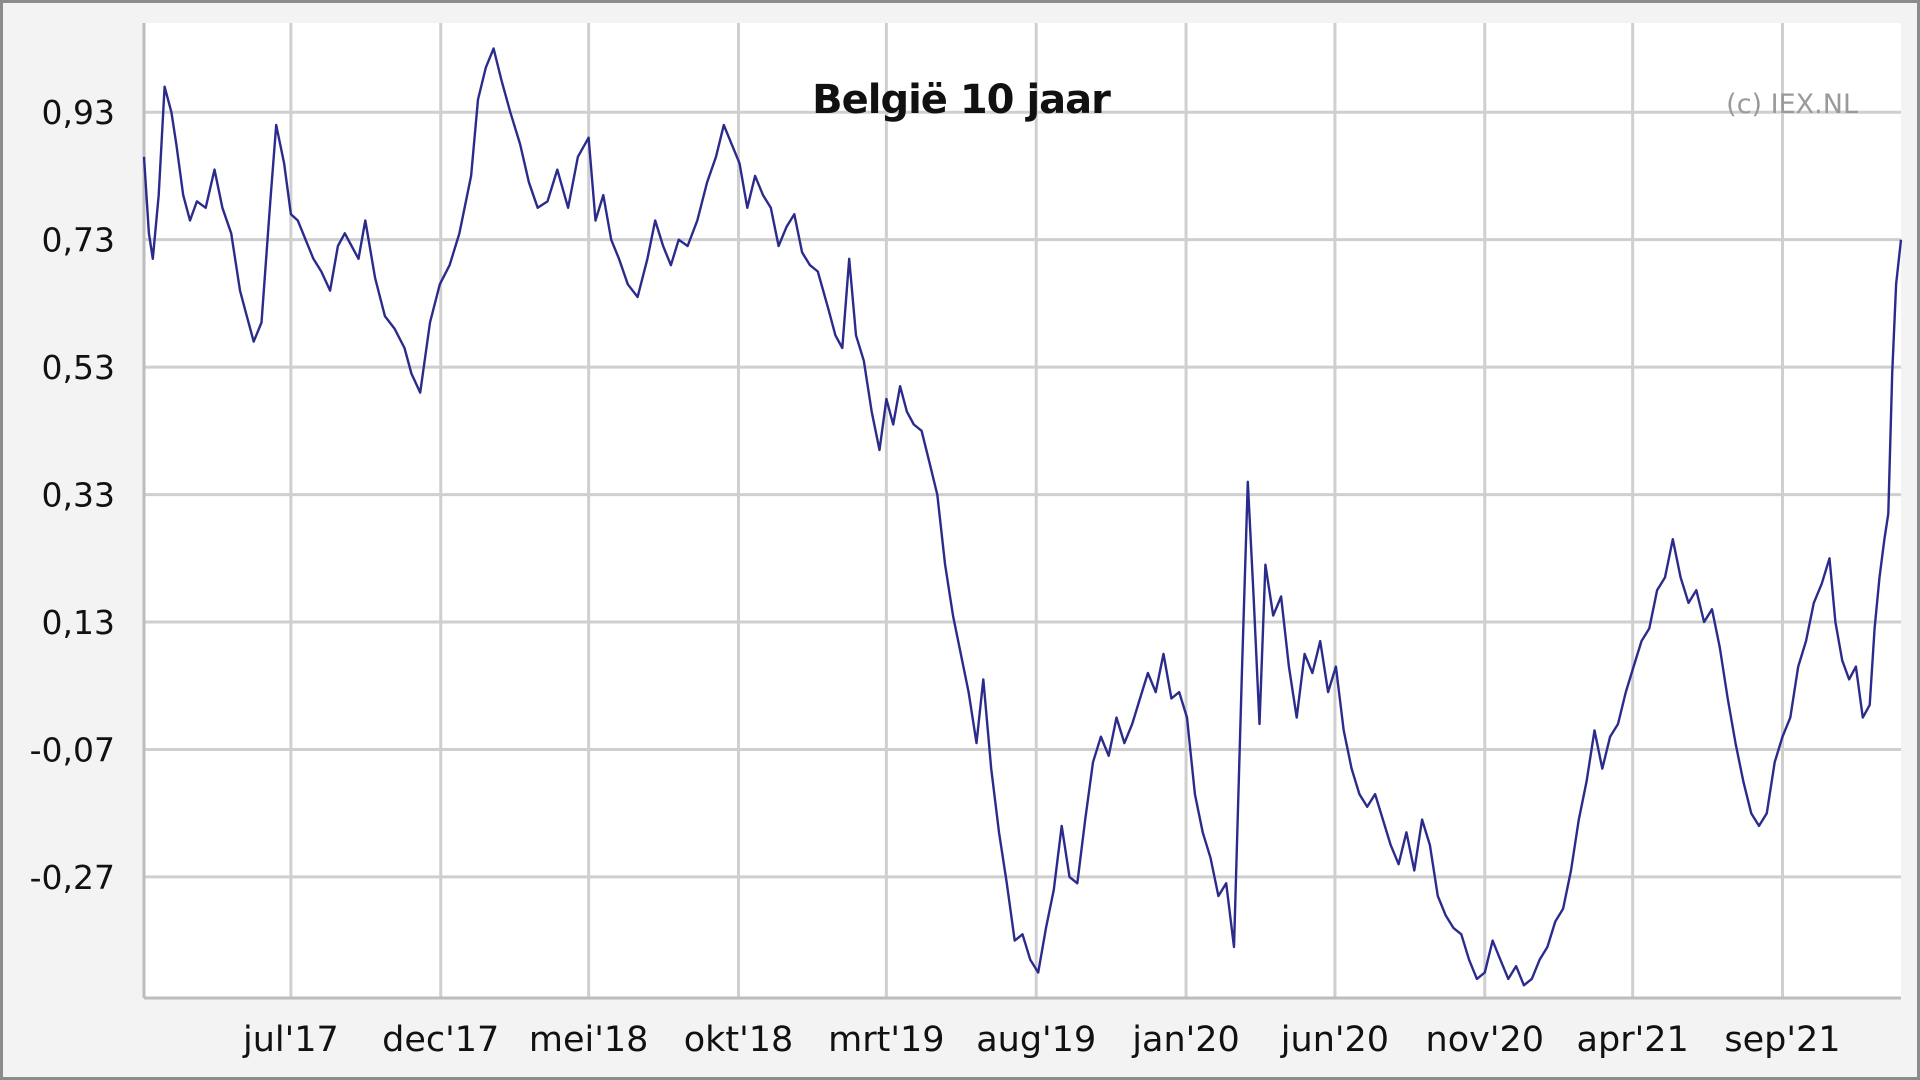 The height and width of the screenshot is (1080, 1920). Describe the element at coordinates (78, 112) in the screenshot. I see `y-tick-label: 0,93` at that location.